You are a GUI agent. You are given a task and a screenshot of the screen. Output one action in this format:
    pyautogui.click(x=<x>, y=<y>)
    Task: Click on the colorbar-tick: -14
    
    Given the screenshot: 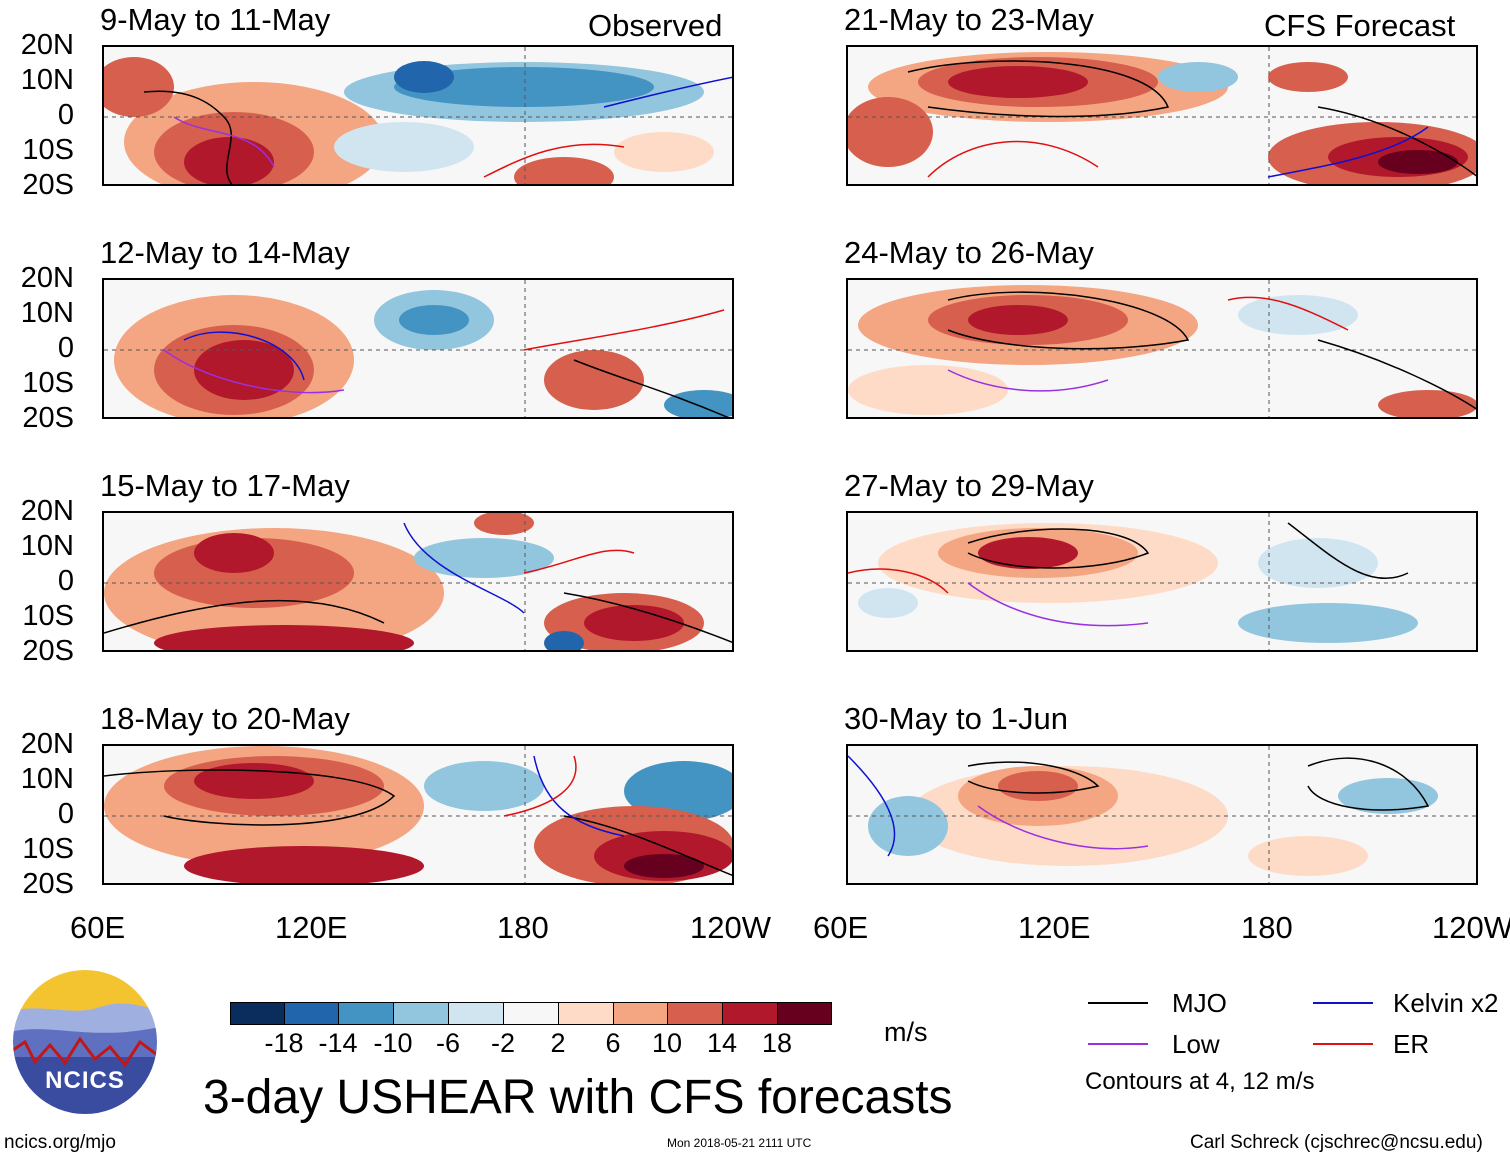 What is the action you would take?
    pyautogui.click(x=338, y=1043)
    